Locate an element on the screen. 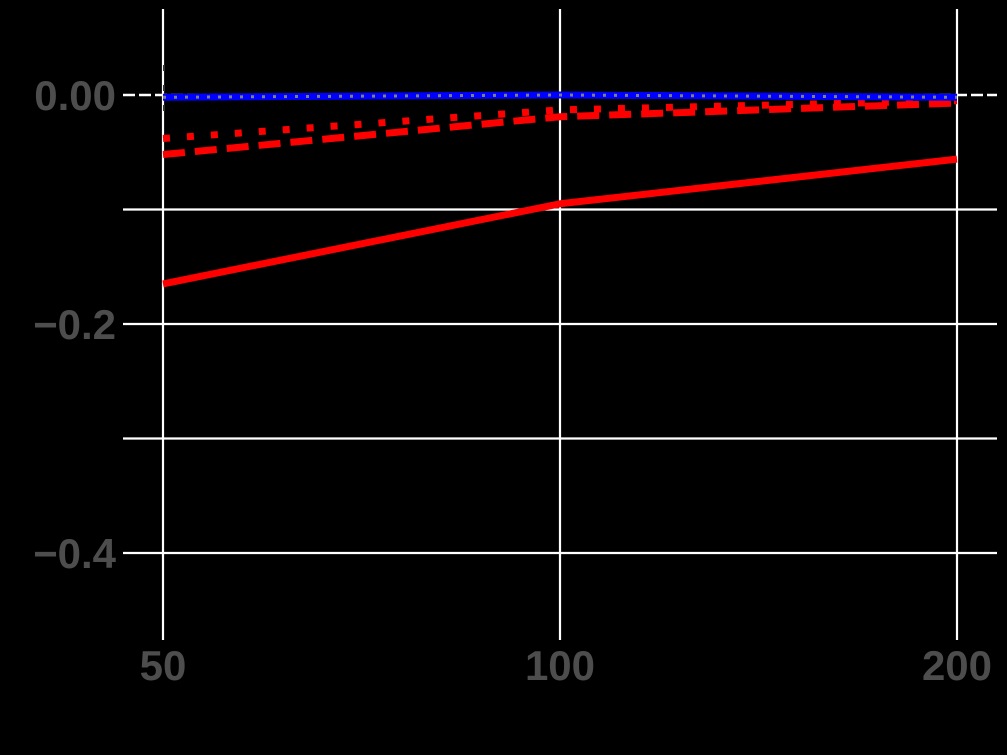 The image size is (1007, 755). y-axis-tick-labels: 0.00 −0.2 −0.4 is located at coordinates (75, 324).